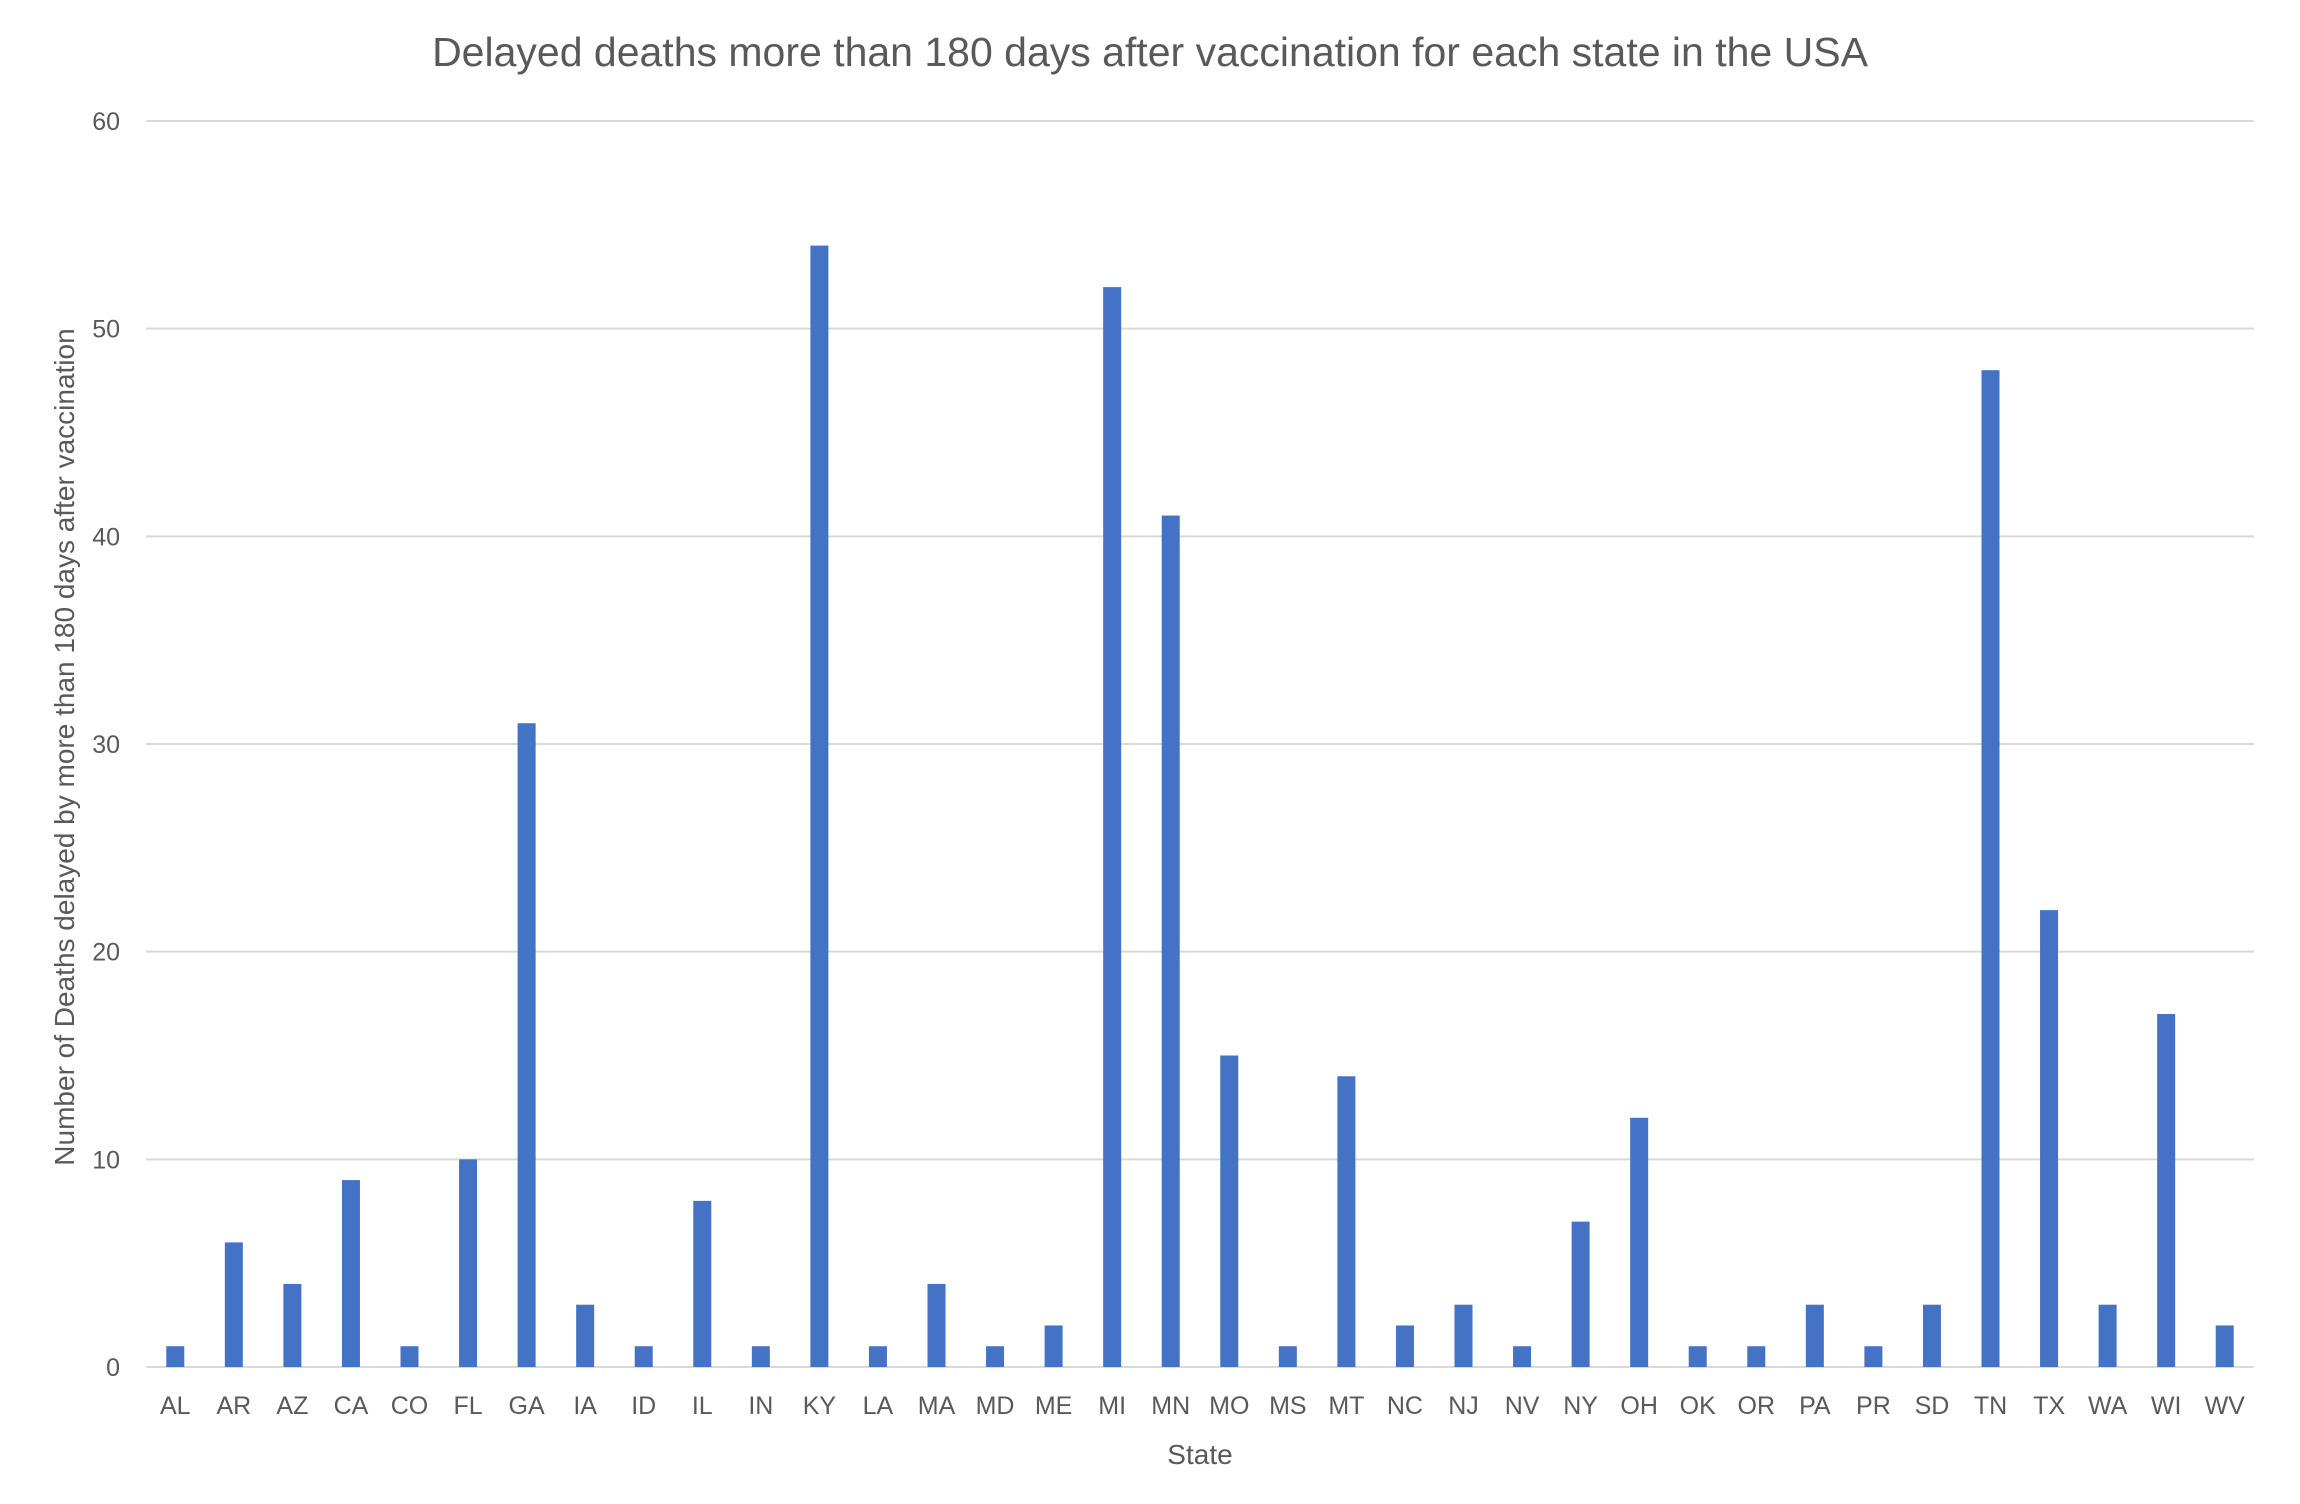 The image size is (2300, 1504). I want to click on x-tick-label: IL, so click(702, 1406).